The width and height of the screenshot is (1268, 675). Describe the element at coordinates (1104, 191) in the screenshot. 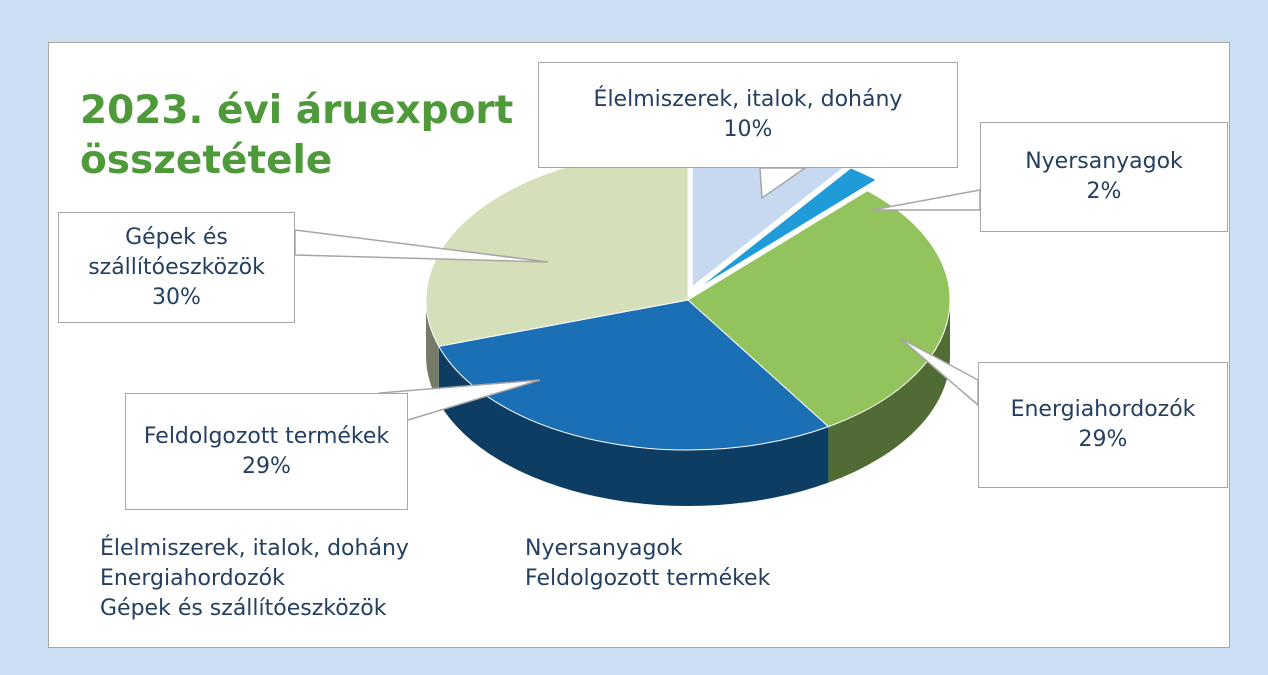

I see `data-label-value: 2%` at that location.